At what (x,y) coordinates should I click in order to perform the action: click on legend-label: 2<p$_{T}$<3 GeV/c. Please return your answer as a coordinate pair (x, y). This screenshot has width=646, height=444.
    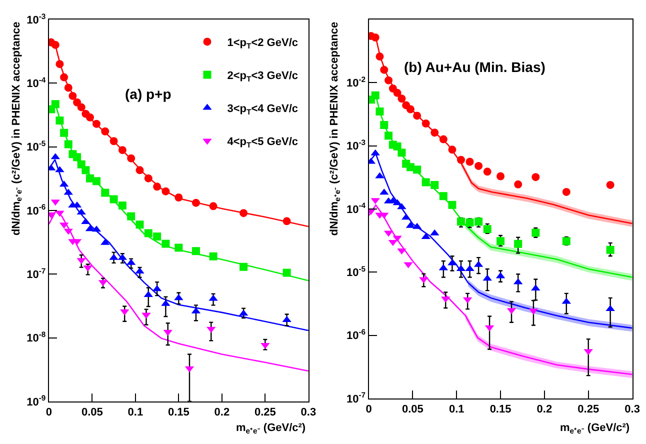
    Looking at the image, I should click on (262, 77).